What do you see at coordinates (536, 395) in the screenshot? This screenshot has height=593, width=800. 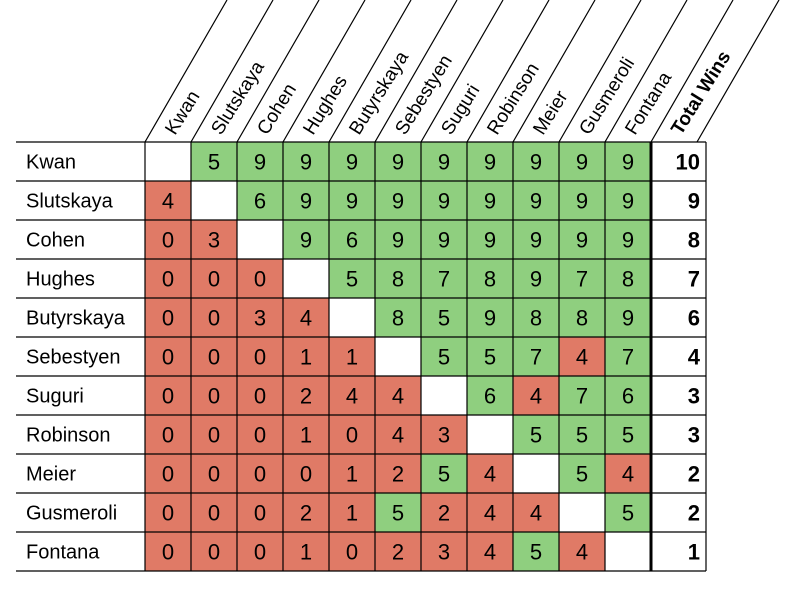 I see `cell-suguri-vs-meier` at bounding box center [536, 395].